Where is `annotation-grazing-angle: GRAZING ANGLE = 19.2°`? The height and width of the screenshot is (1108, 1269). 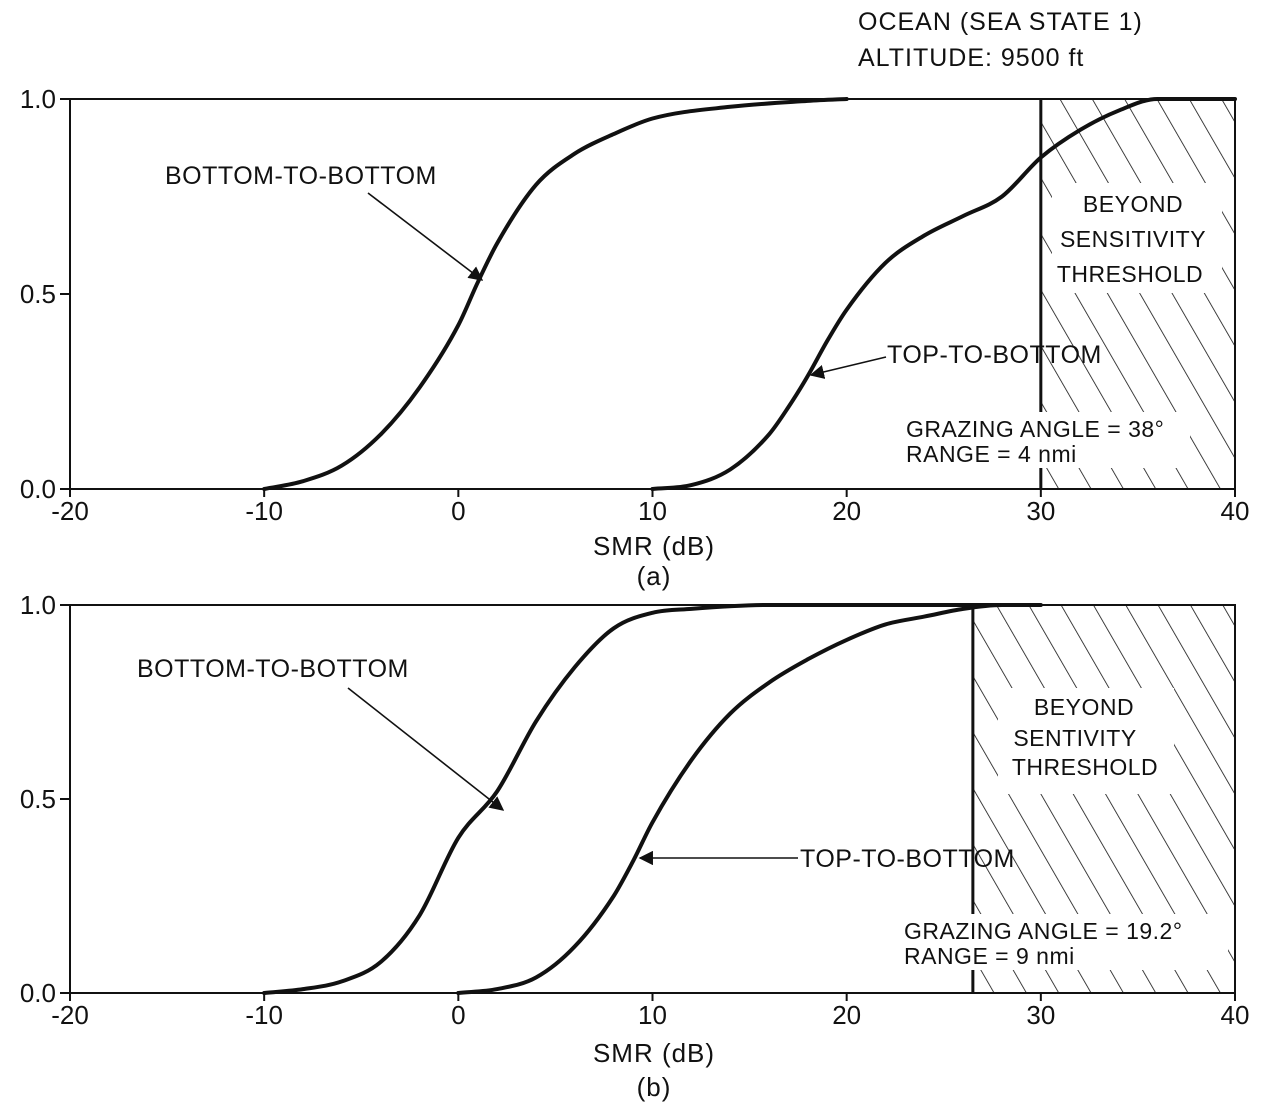
annotation-grazing-angle: GRAZING ANGLE = 19.2° is located at coordinates (1043, 931).